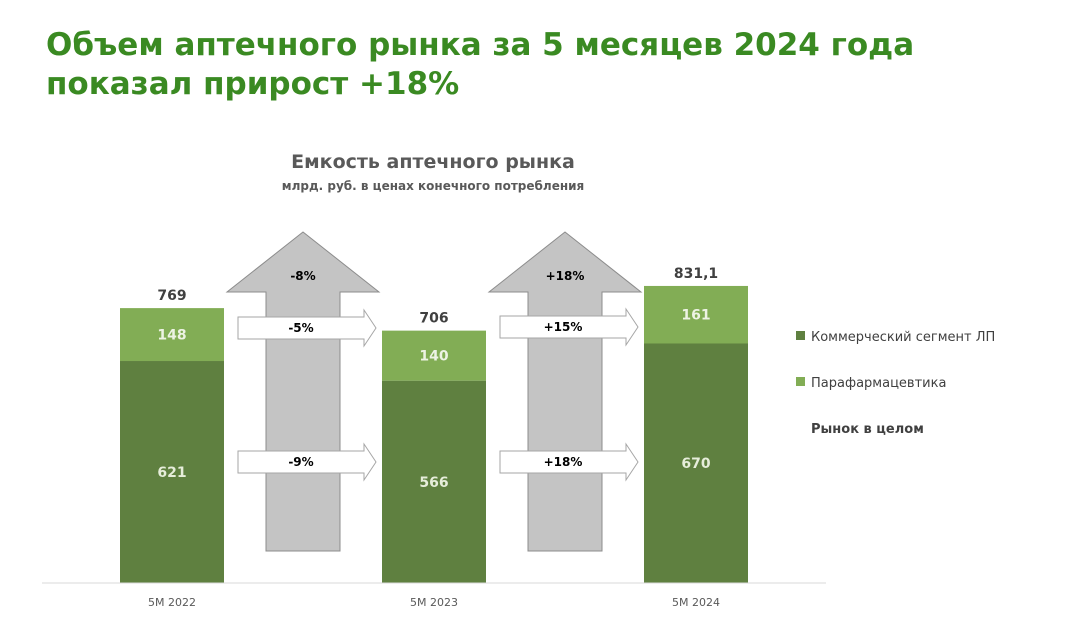  What do you see at coordinates (565, 276) in the screenshot?
I see `big-arrow-label-2: +18%` at bounding box center [565, 276].